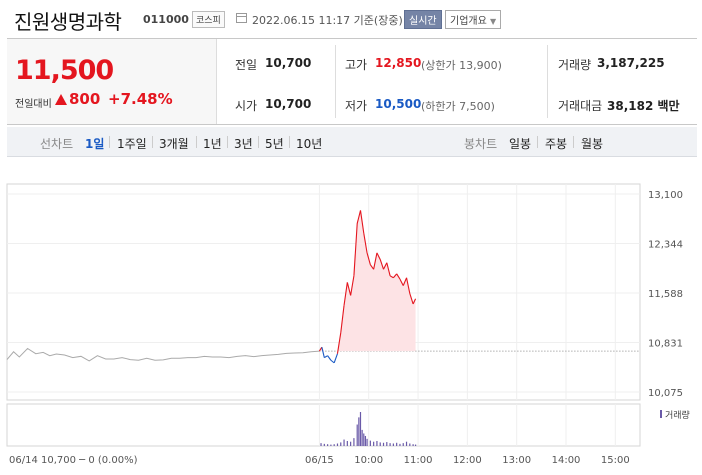  What do you see at coordinates (112, 81) in the screenshot?
I see `current-price-box: 11,500 전일대비 800 +7.48%` at bounding box center [112, 81].